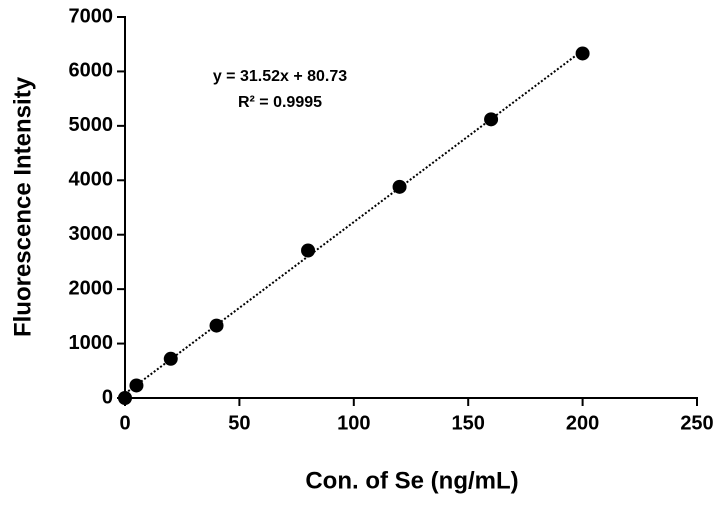 The height and width of the screenshot is (506, 728). Describe the element at coordinates (280, 102) in the screenshot. I see `r-squared: R² = 0.9995` at that location.